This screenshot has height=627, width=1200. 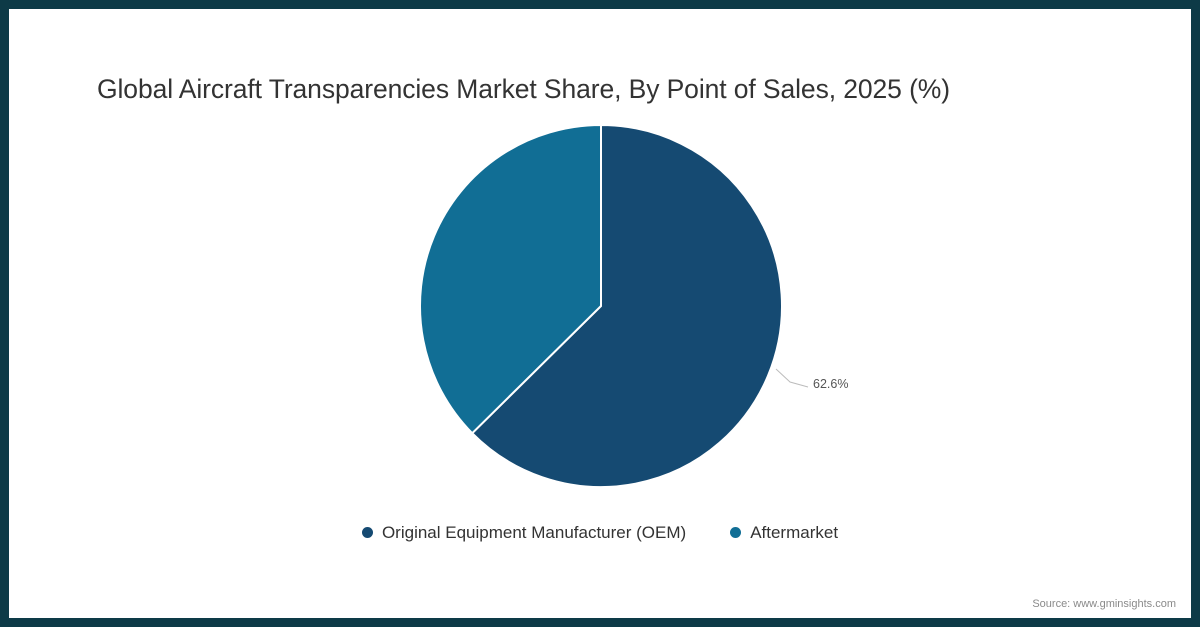 What do you see at coordinates (510, 279) in the screenshot?
I see `pie-slice-aftermarket` at bounding box center [510, 279].